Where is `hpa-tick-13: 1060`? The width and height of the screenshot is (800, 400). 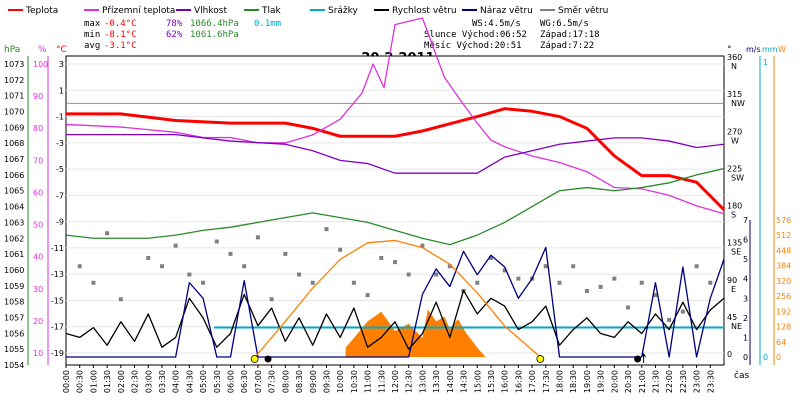 hpa-tick-13: 1060 is located at coordinates (14, 270).